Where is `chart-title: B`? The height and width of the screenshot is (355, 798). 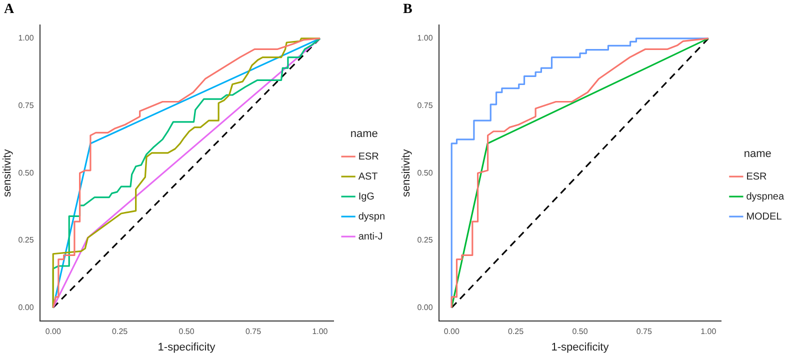
chart-title: B is located at coordinates (407, 10).